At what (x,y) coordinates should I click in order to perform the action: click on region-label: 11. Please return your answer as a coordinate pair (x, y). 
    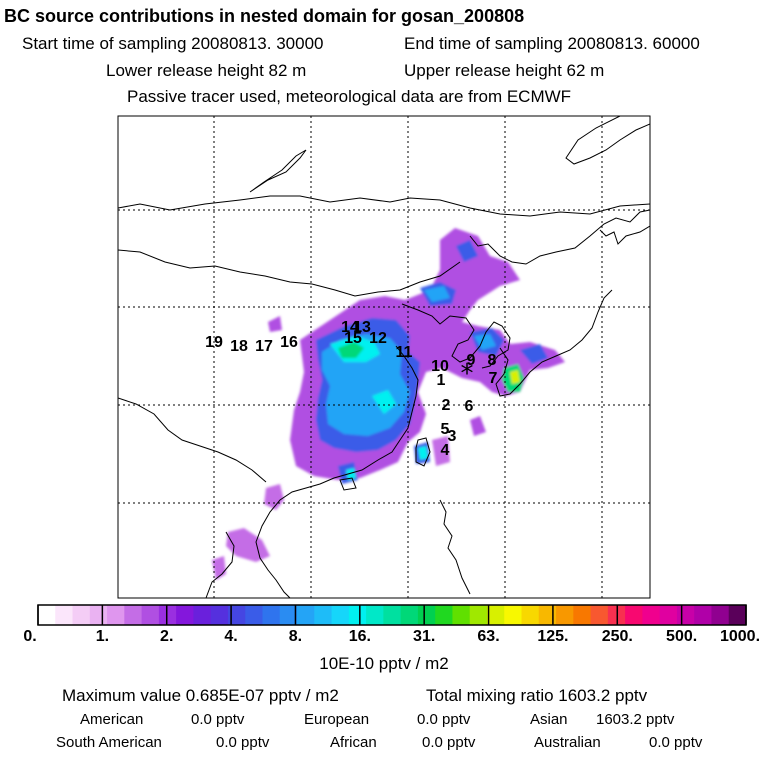
    Looking at the image, I should click on (404, 352).